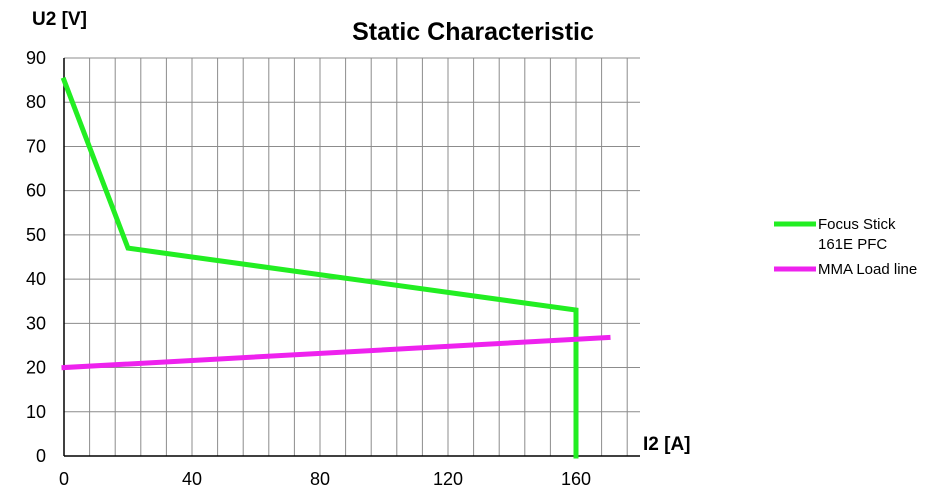  Describe the element at coordinates (320, 479) in the screenshot. I see `x-tick-label: 80` at that location.